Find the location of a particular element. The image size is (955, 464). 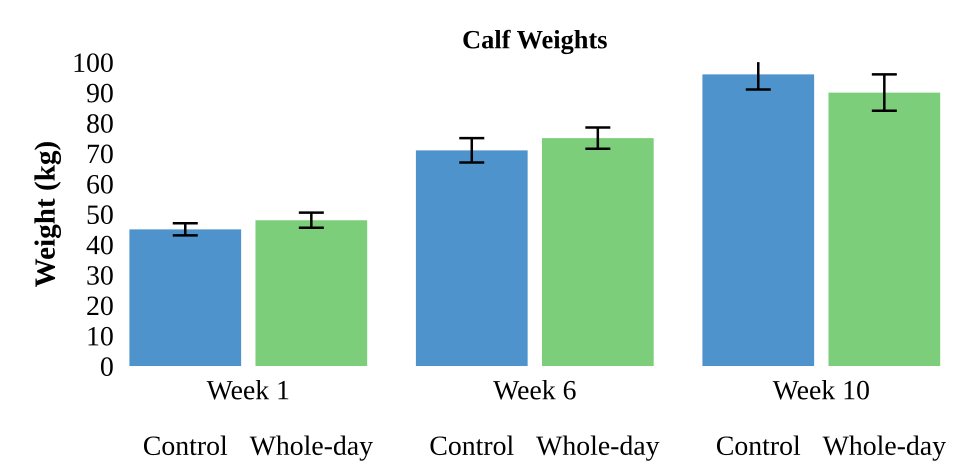

y-tick-label: 10 is located at coordinates (100, 336).